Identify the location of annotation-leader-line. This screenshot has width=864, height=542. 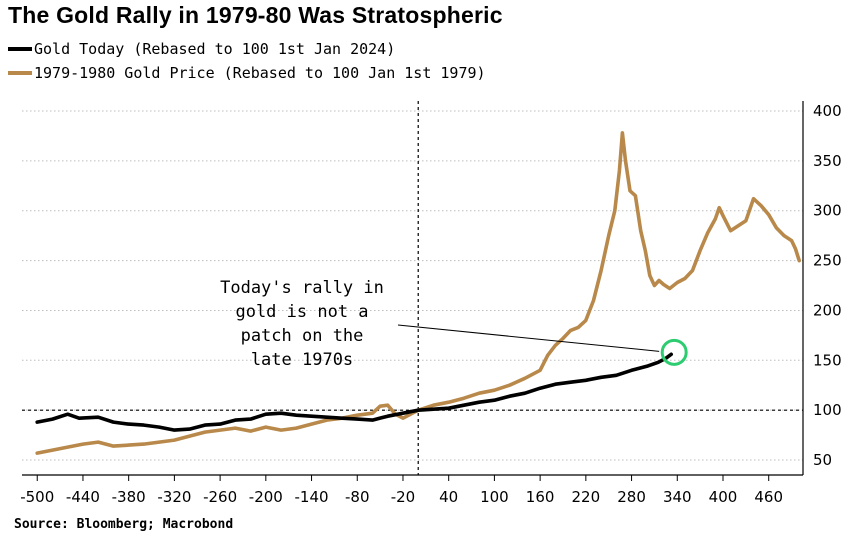
(528, 338).